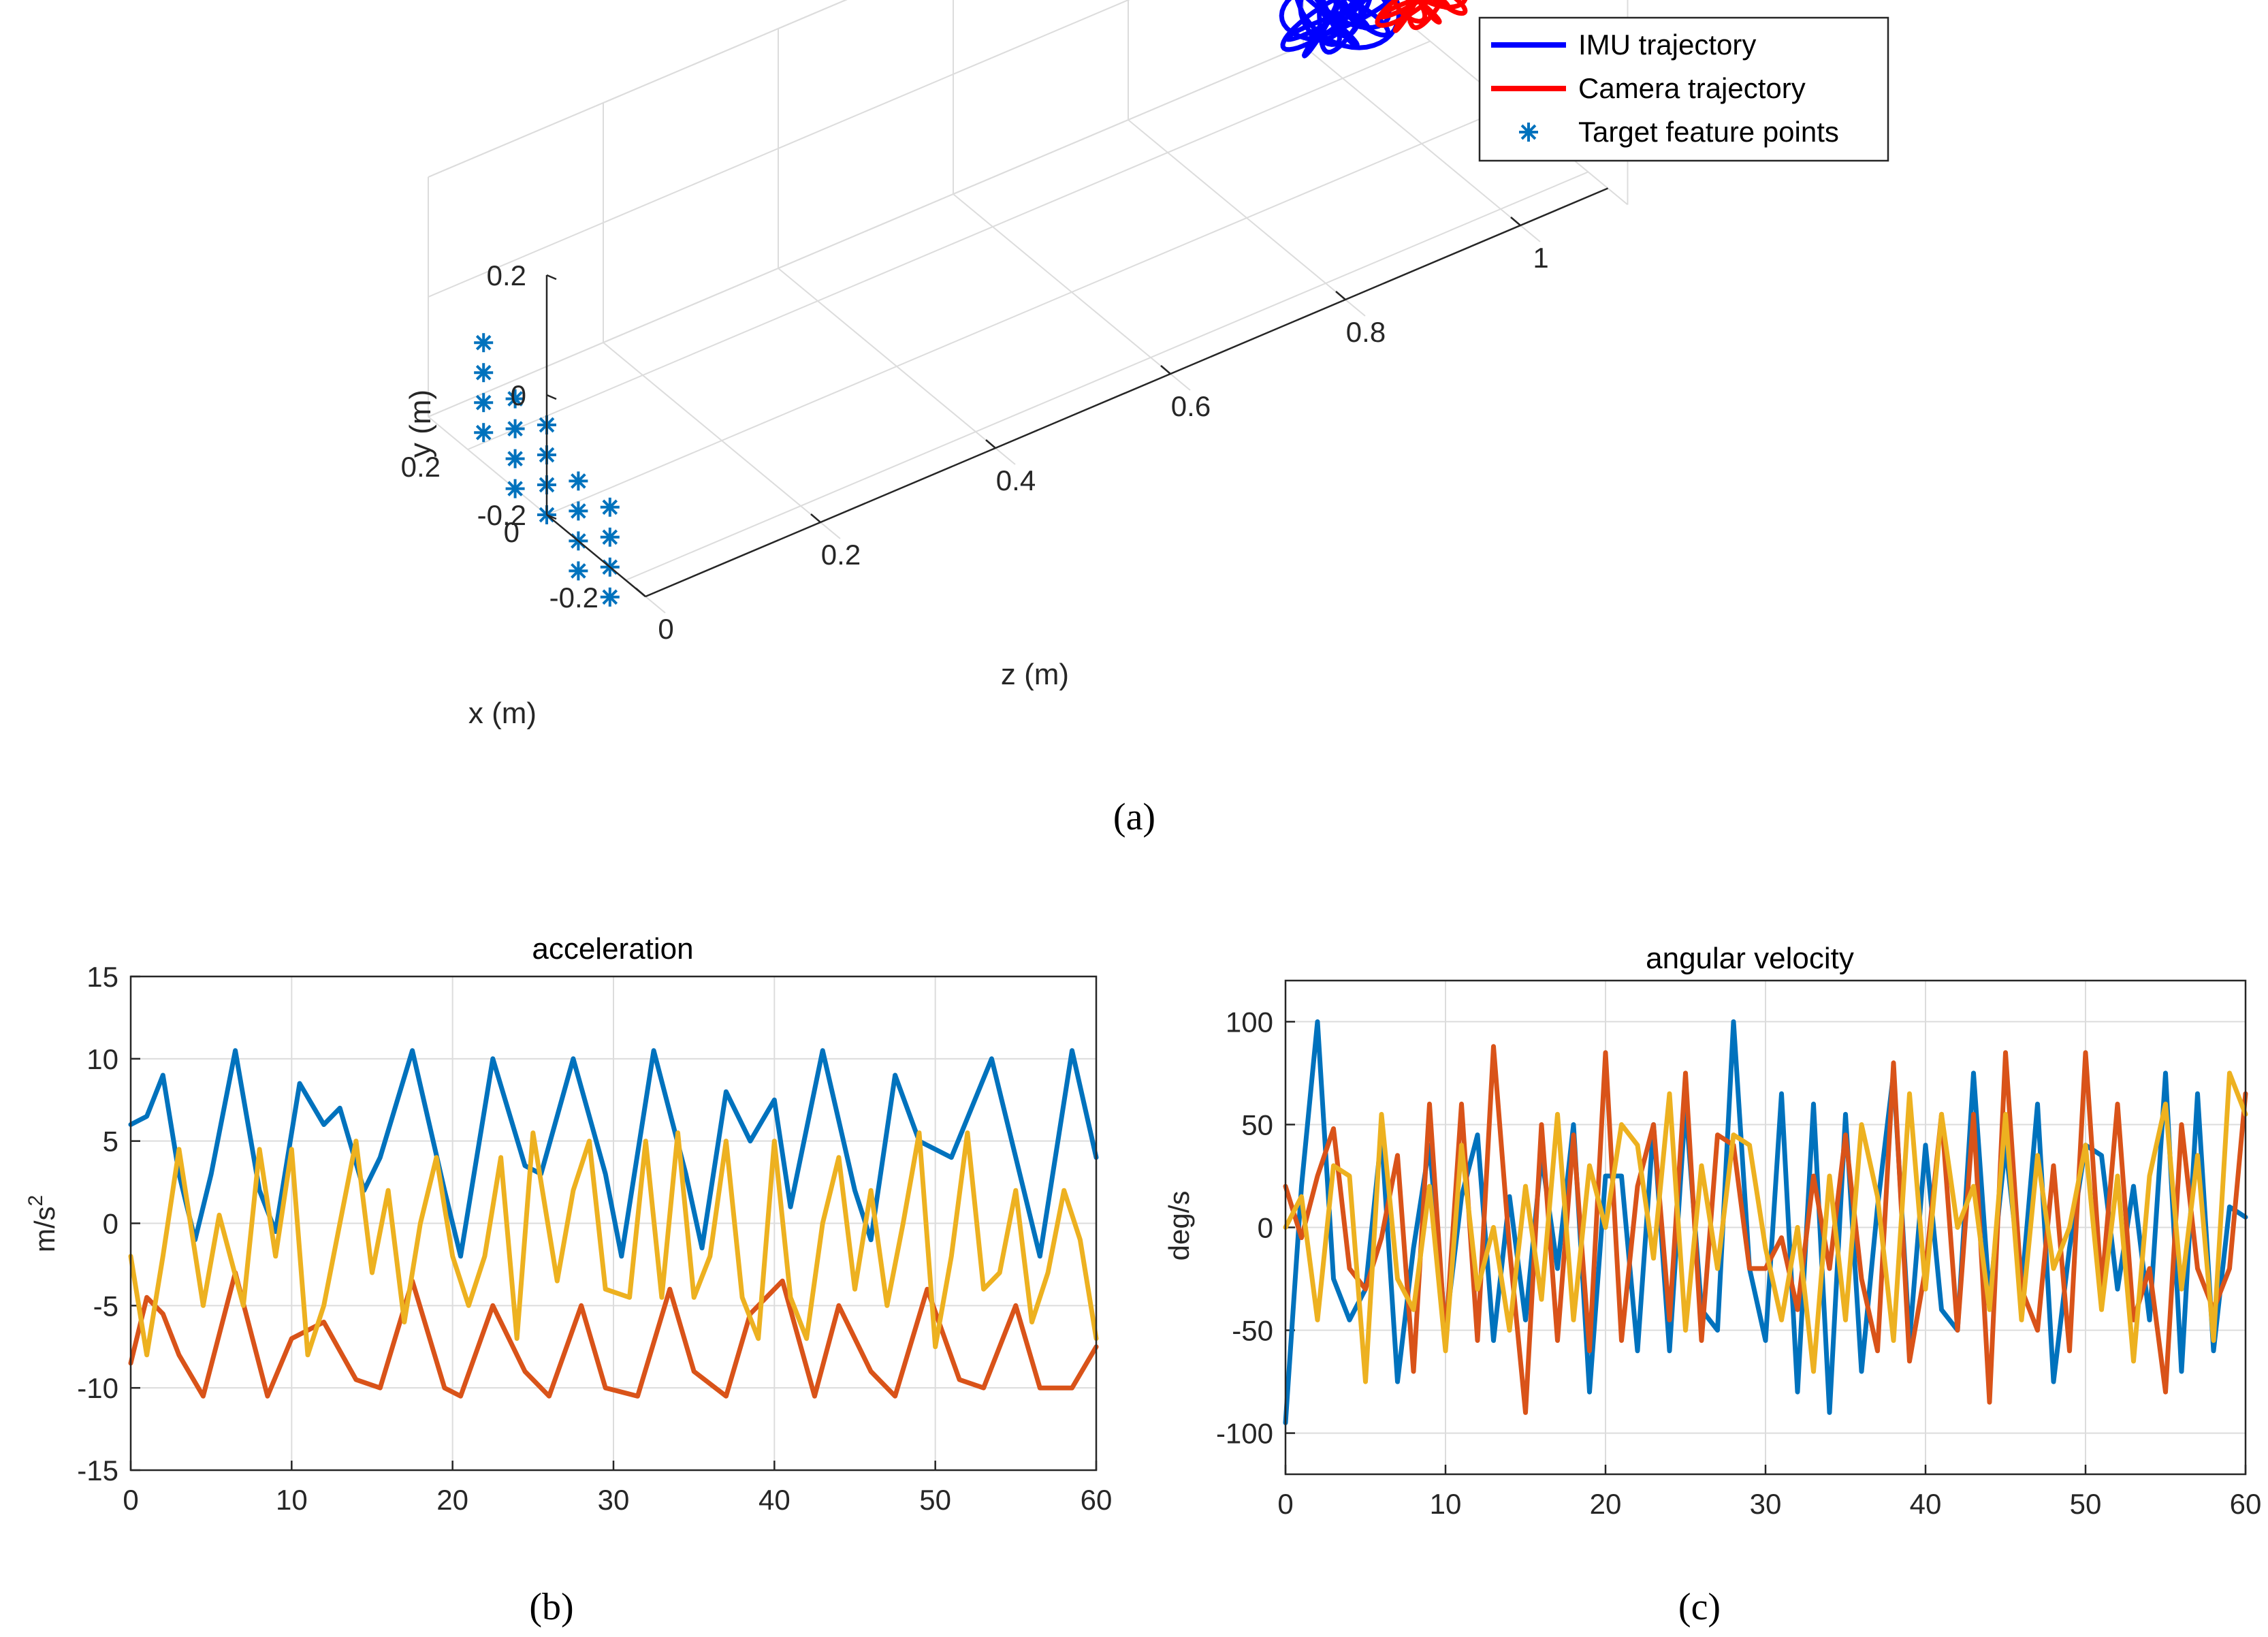 The image size is (2268, 1637). I want to click on trajectory-series, so click(1373, 29).